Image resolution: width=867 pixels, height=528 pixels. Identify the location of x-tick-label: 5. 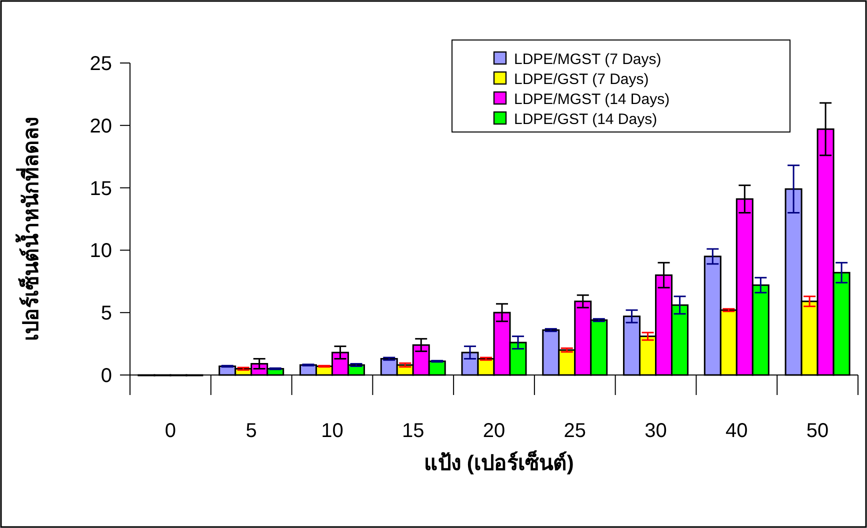
(251, 431).